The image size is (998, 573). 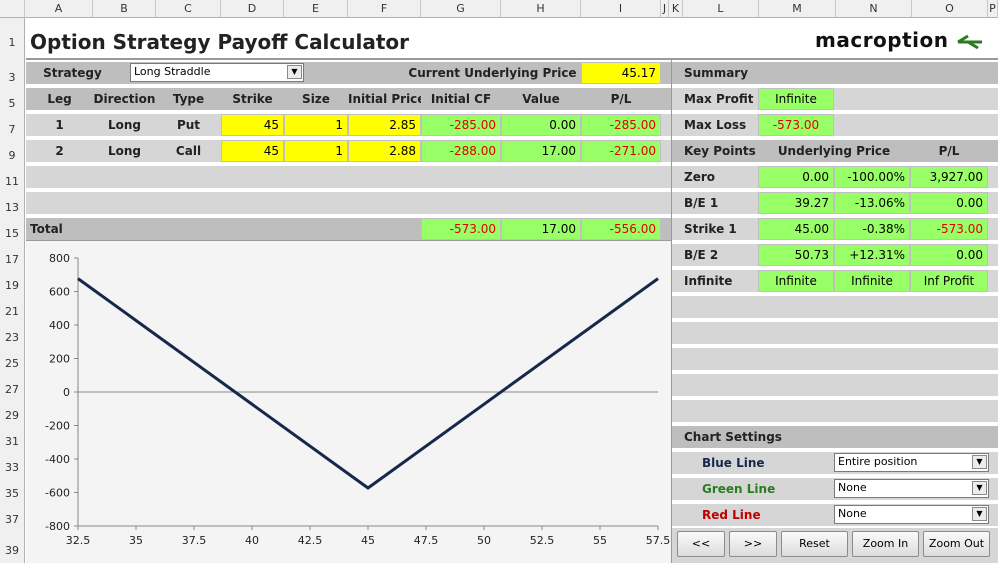 I want to click on column-header-d: D, so click(x=252, y=9).